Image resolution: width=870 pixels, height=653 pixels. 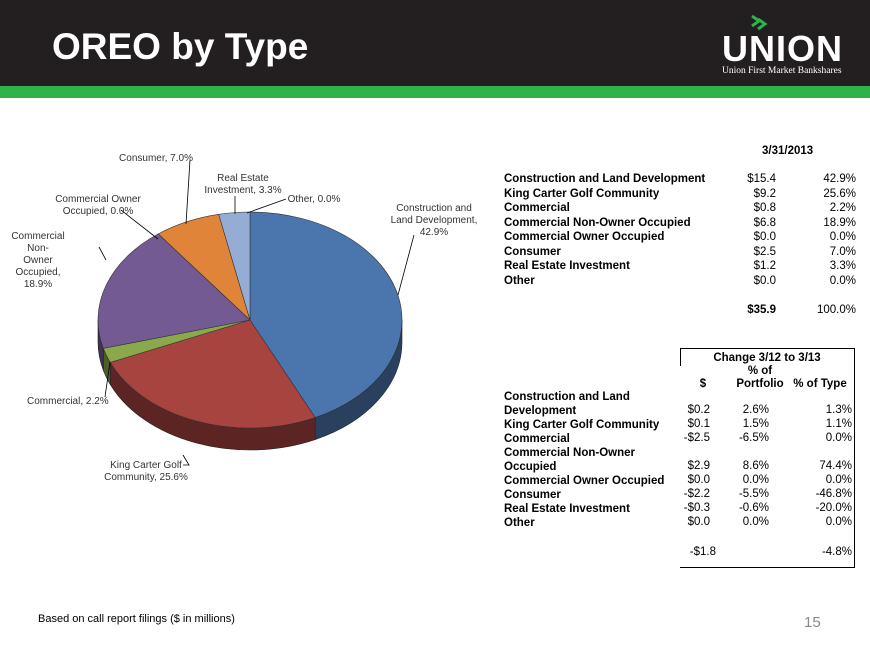 What do you see at coordinates (180, 46) in the screenshot?
I see `page-title: OREO by Type` at bounding box center [180, 46].